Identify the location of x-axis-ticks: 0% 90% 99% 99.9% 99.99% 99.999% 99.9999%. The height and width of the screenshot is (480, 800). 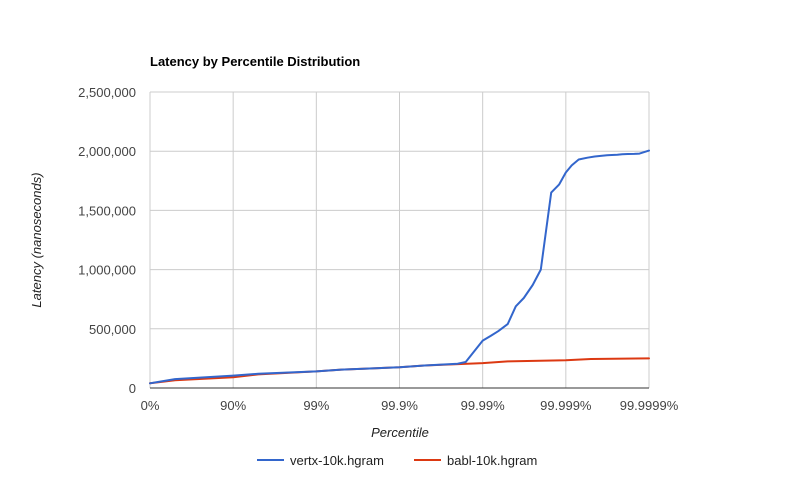
(410, 405).